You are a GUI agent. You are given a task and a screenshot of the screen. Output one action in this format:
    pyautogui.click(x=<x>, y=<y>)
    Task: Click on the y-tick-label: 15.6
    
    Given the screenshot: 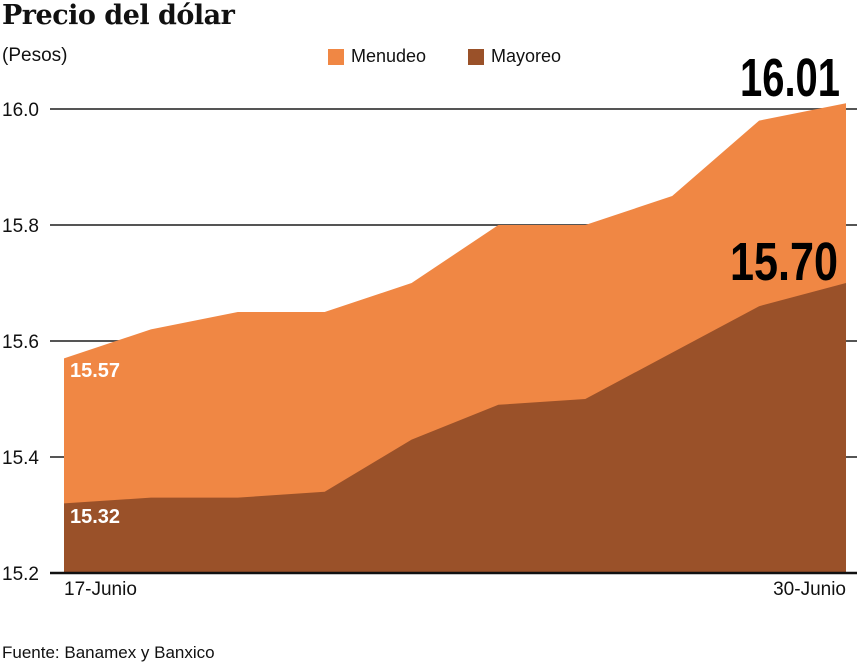 What is the action you would take?
    pyautogui.click(x=20, y=342)
    